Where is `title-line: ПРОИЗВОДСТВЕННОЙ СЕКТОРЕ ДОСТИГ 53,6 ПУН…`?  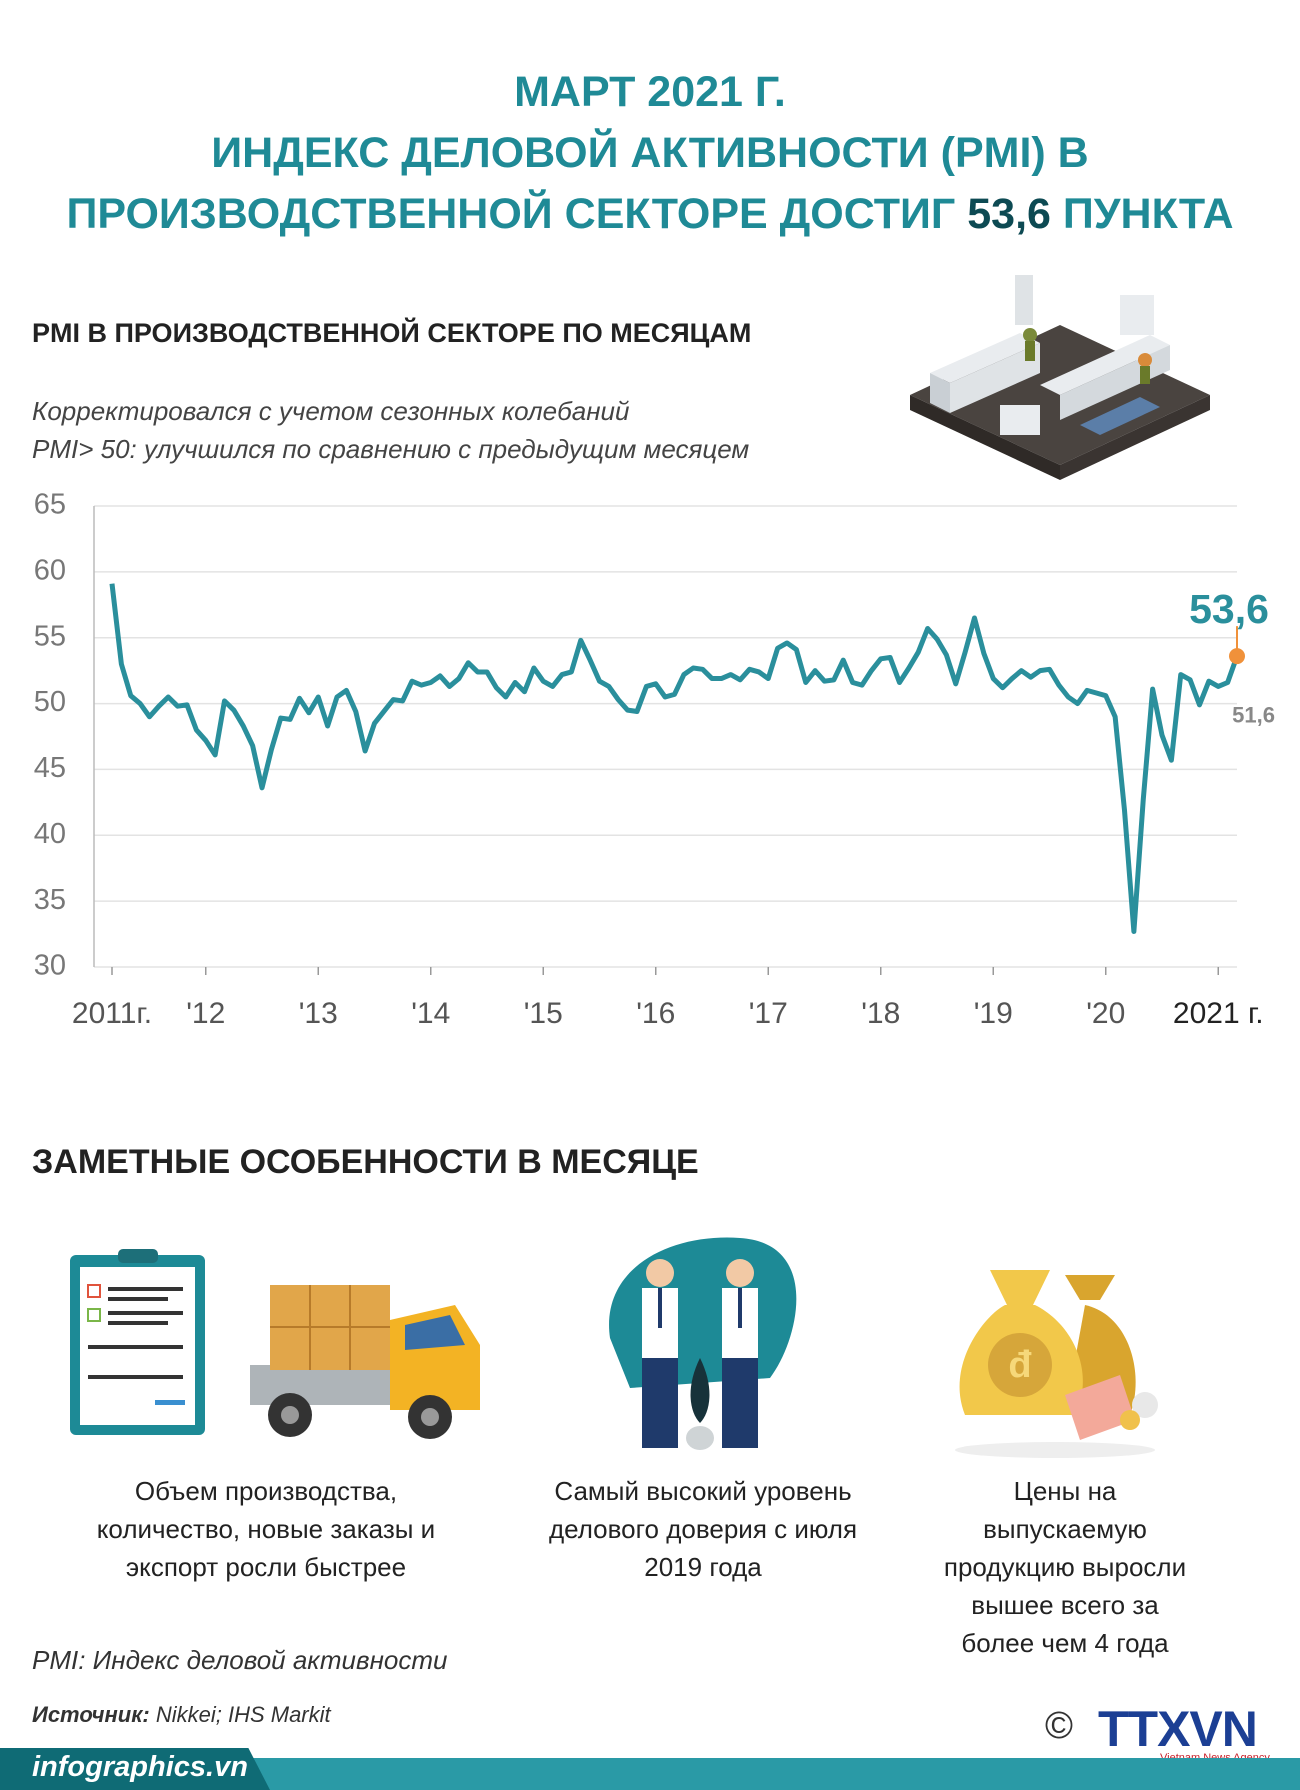
title-line: ПРОИЗВОДСТВЕННОЙ СЕКТОРЕ ДОСТИГ 53,6 ПУН… is located at coordinates (650, 214).